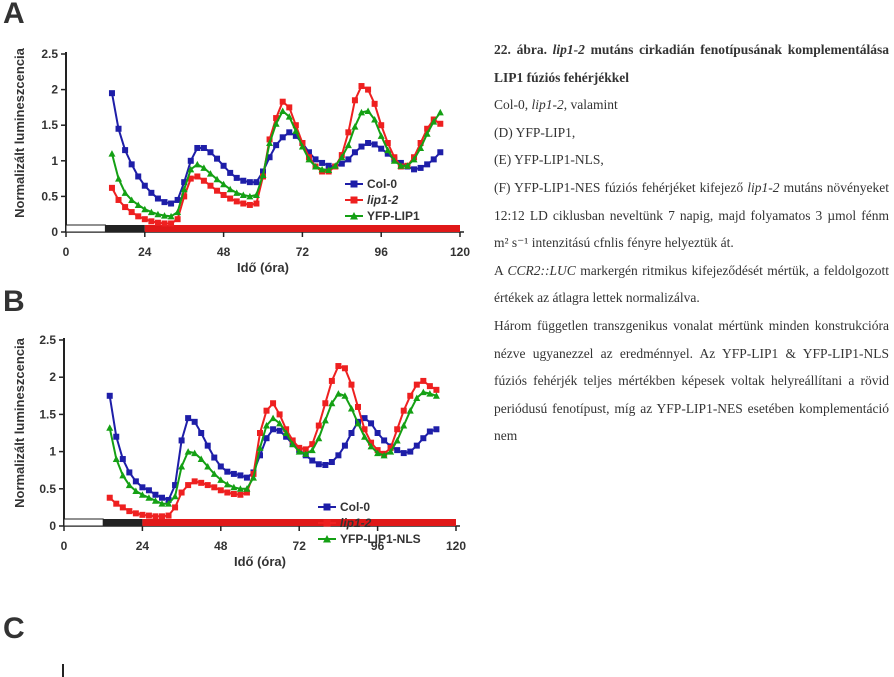 The image size is (894, 677). I want to click on y-tick-label-1: 0.5, so click(47, 489).